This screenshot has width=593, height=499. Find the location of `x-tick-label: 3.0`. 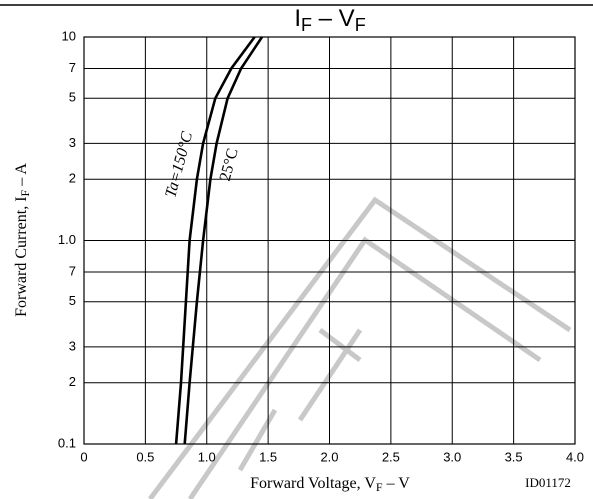

x-tick-label: 3.0 is located at coordinates (452, 456).